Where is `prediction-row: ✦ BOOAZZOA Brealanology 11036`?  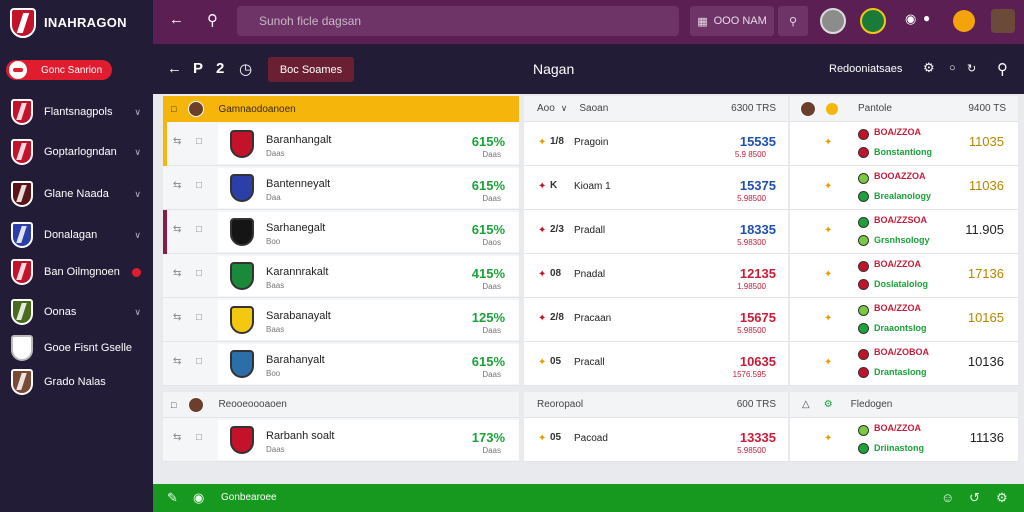 prediction-row: ✦ BOOAZZOA Brealanology 11036 is located at coordinates (904, 188).